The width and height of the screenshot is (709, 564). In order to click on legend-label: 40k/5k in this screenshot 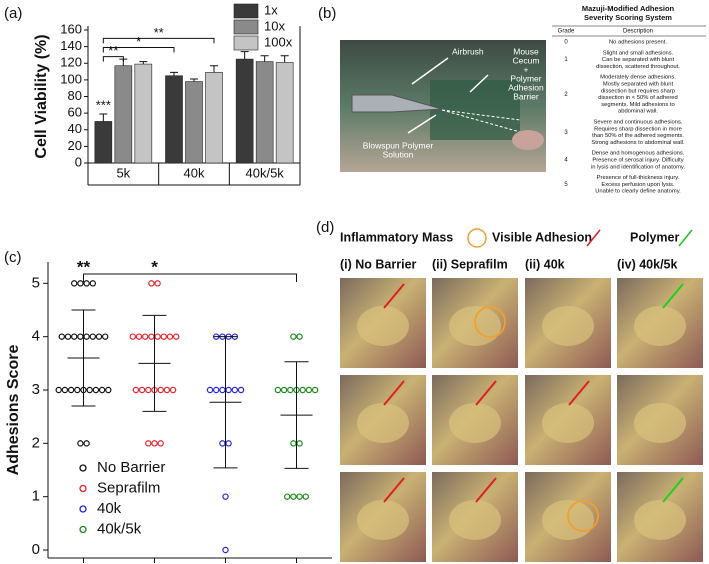, I will do `click(119, 528)`.